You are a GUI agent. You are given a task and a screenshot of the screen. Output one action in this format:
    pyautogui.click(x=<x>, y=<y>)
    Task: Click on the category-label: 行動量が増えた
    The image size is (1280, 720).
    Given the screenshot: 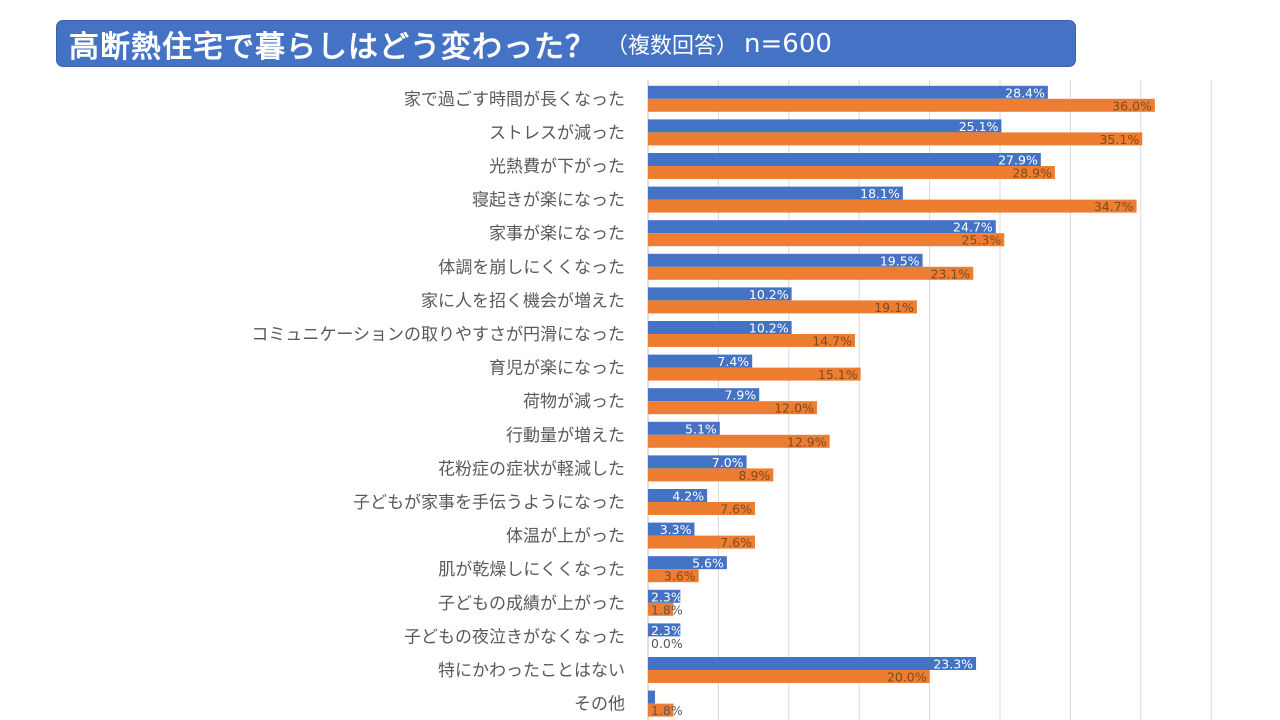 What is the action you would take?
    pyautogui.click(x=565, y=436)
    